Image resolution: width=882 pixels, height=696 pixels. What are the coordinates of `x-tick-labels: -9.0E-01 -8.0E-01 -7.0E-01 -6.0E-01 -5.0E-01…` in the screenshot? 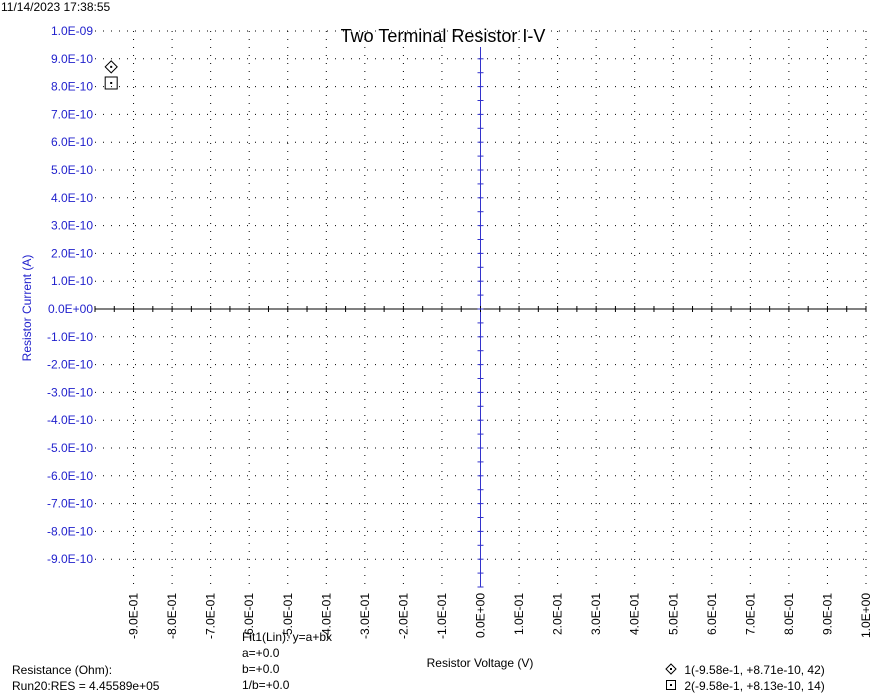 It's located at (500, 616).